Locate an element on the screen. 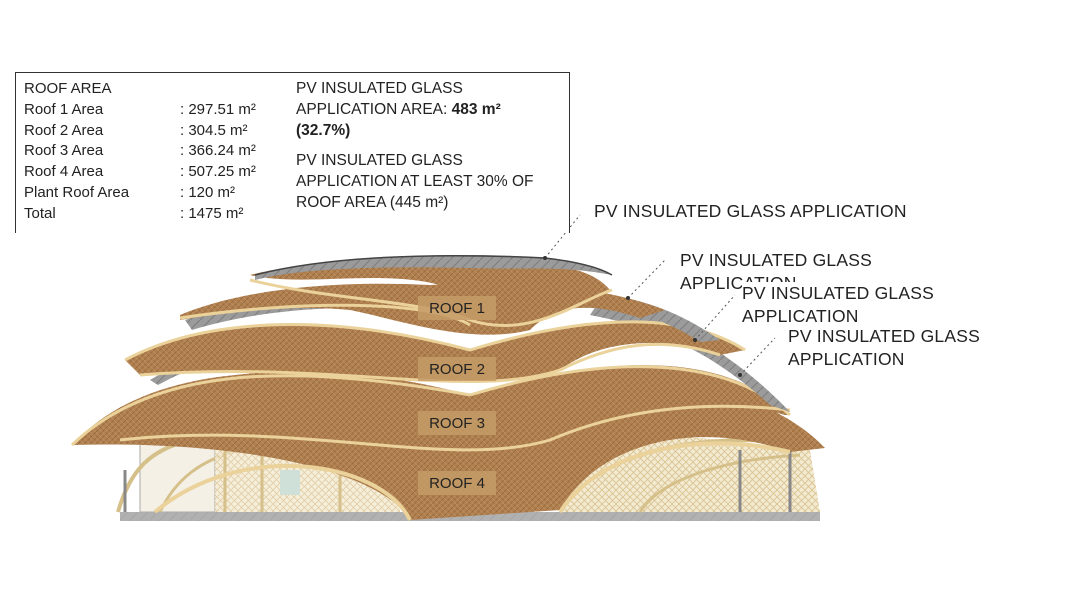 The height and width of the screenshot is (601, 1080). roof-3-surface is located at coordinates (431, 407).